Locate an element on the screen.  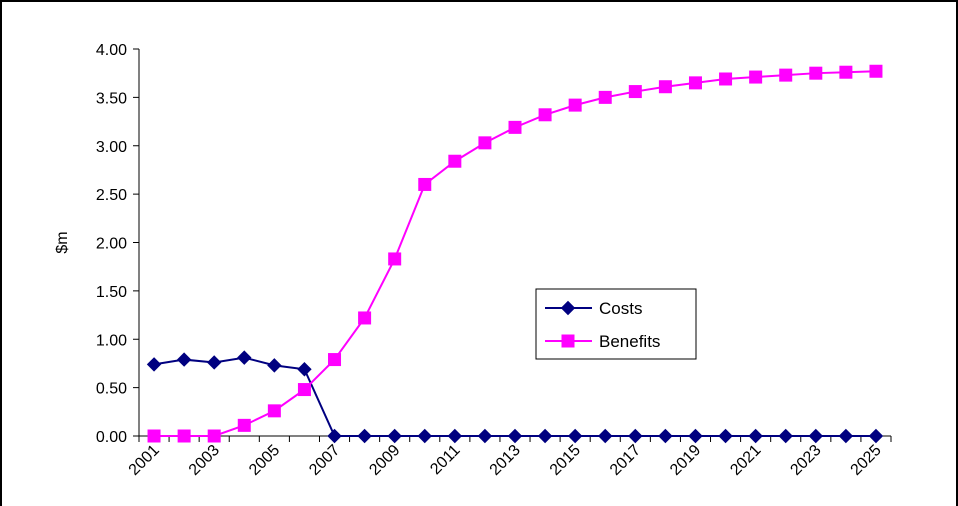
x-tick-label: 2021 is located at coordinates (745, 460).